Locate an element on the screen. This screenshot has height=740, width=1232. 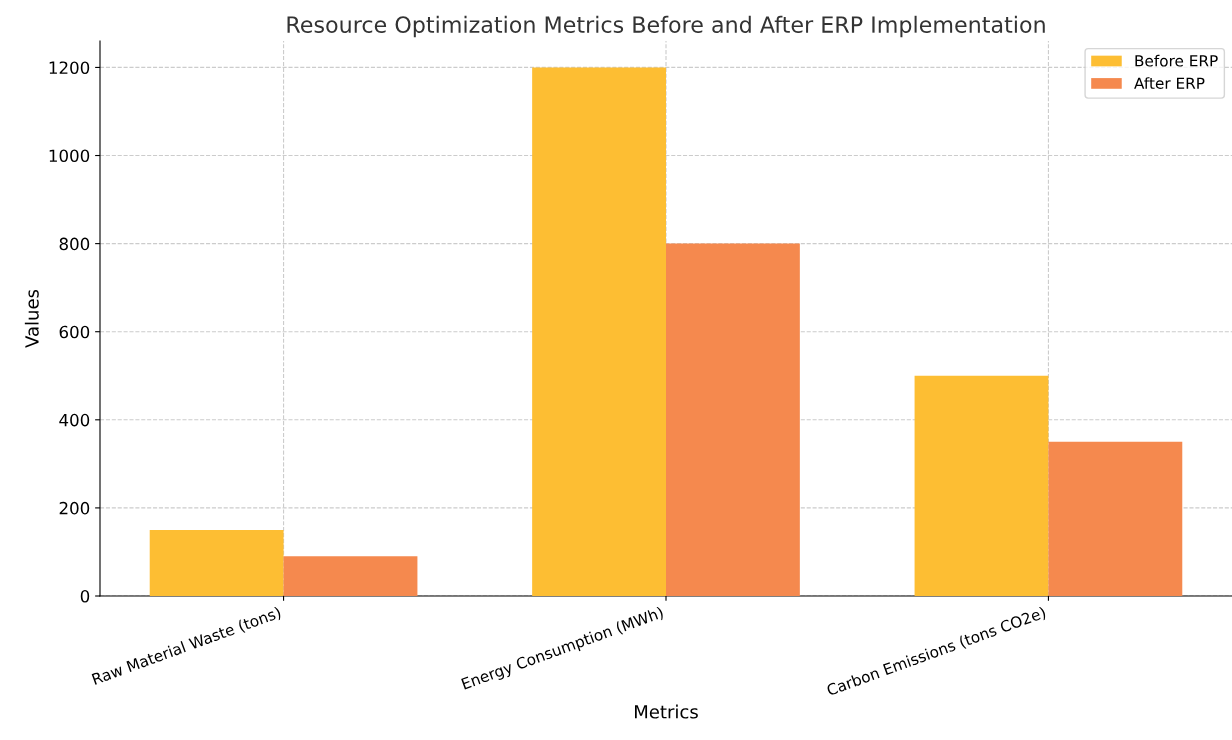
x-axis-title: Metrics is located at coordinates (666, 711).